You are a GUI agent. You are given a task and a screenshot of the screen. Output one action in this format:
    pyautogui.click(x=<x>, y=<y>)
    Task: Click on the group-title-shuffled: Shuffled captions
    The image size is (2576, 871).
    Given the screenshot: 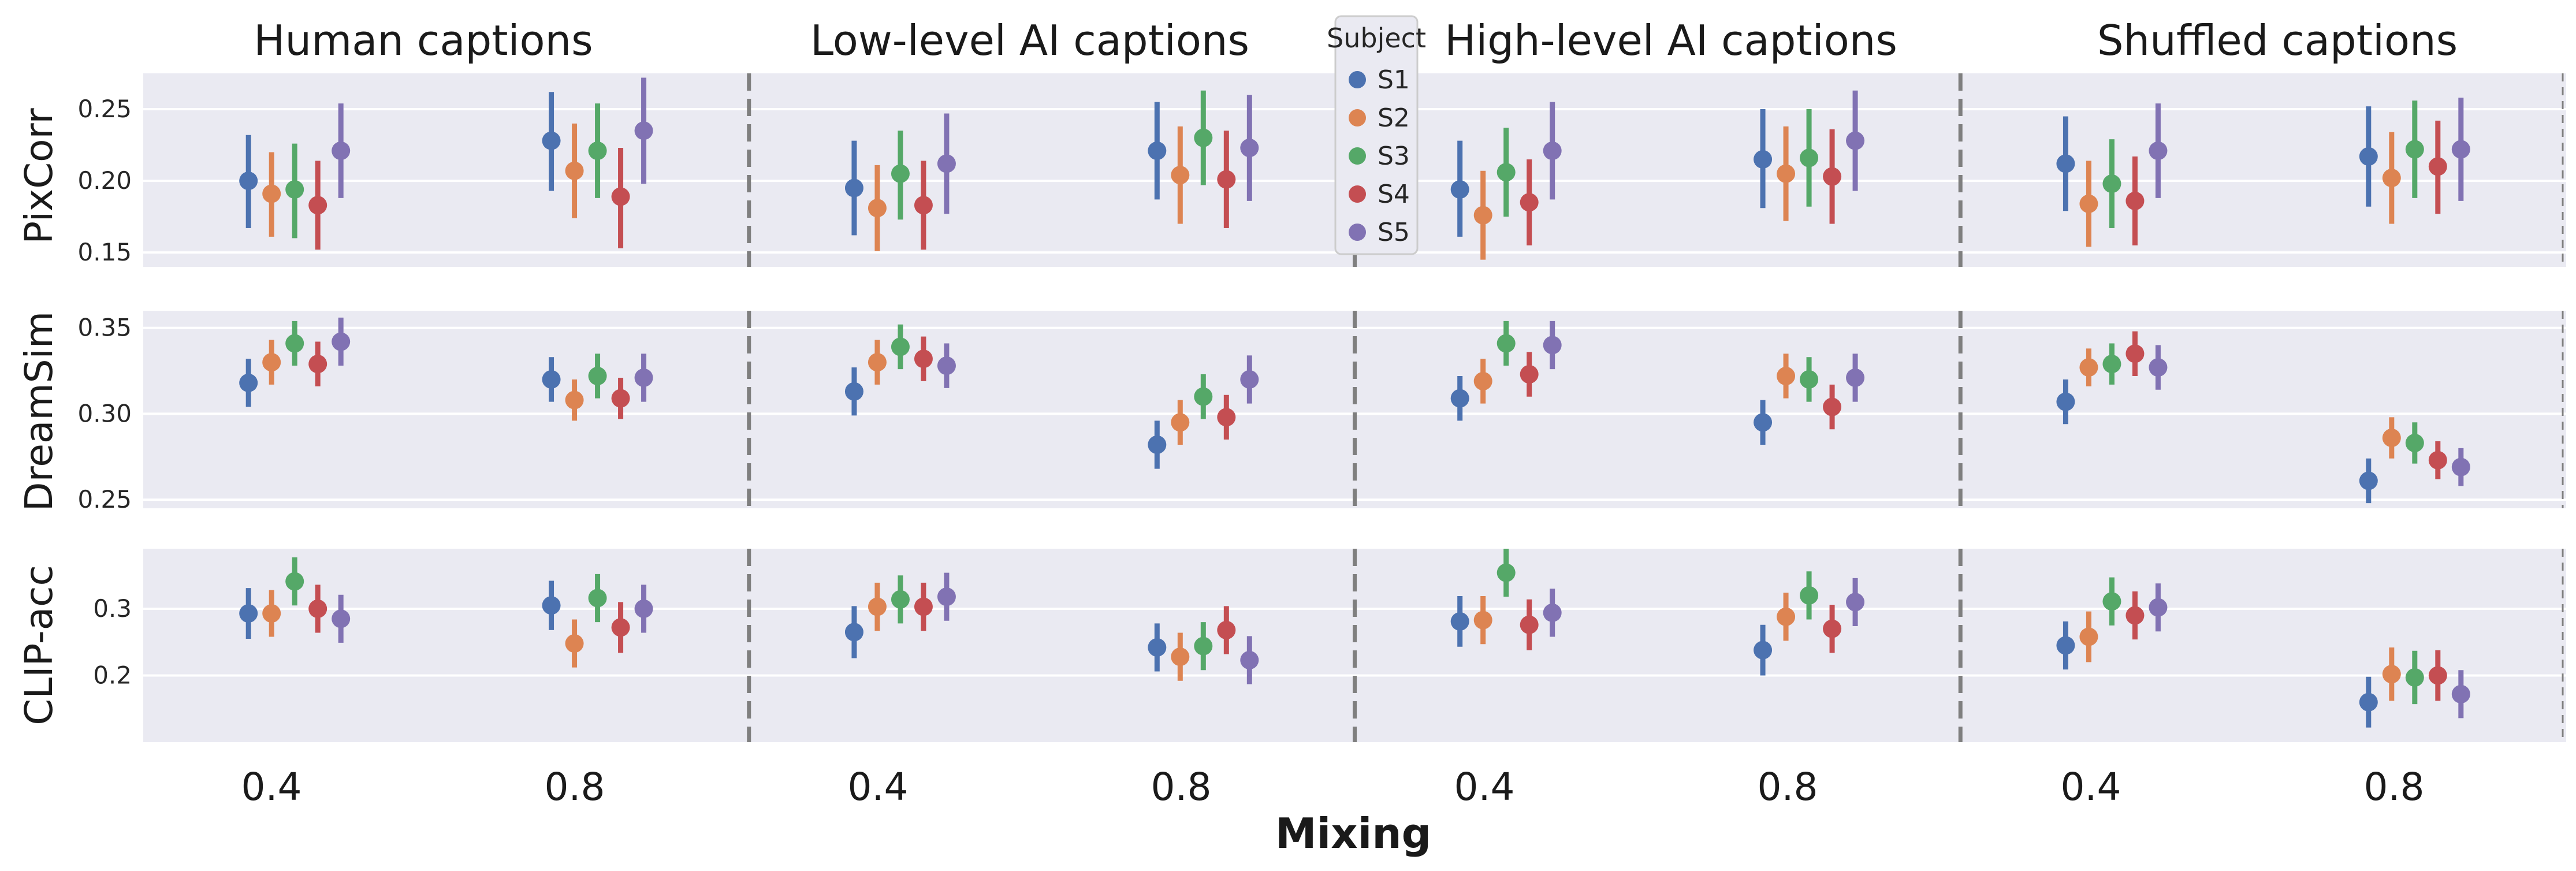 What is the action you would take?
    pyautogui.click(x=2277, y=40)
    